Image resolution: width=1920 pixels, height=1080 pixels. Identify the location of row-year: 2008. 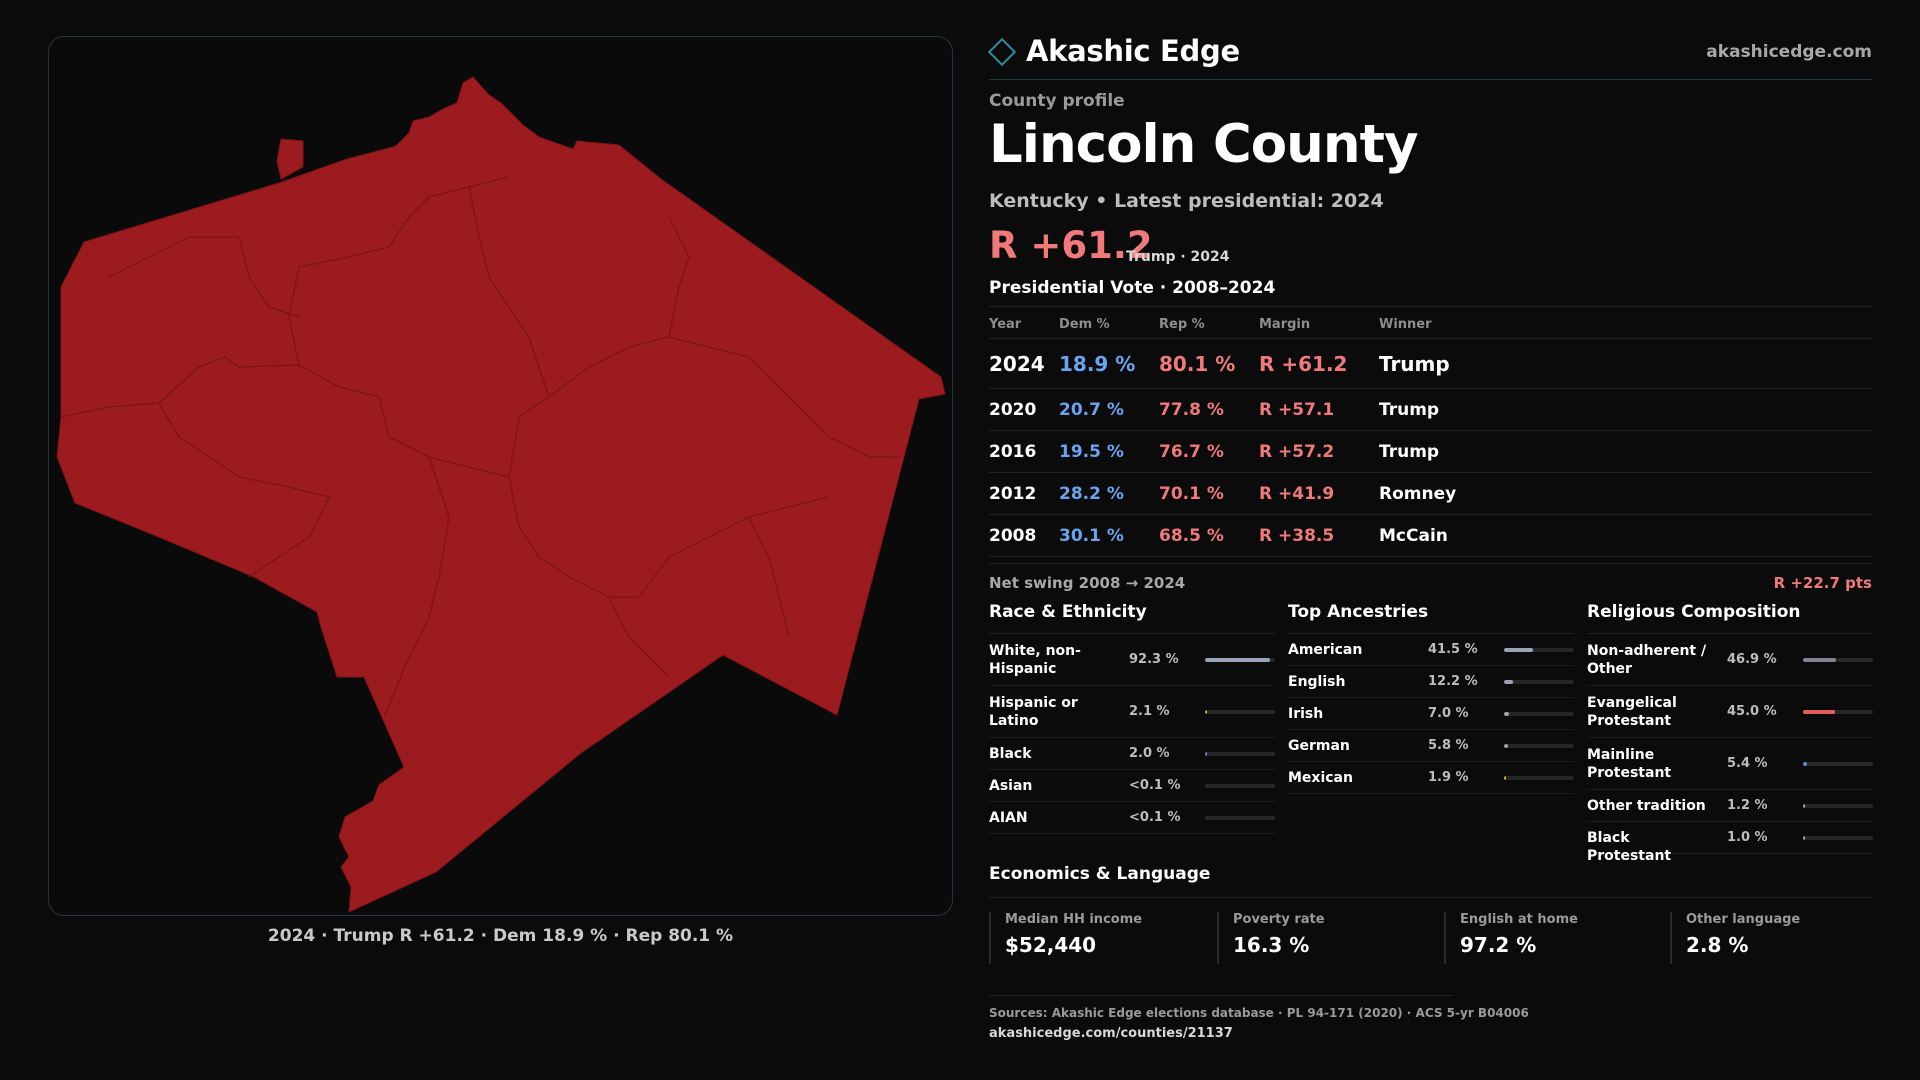
(1013, 536).